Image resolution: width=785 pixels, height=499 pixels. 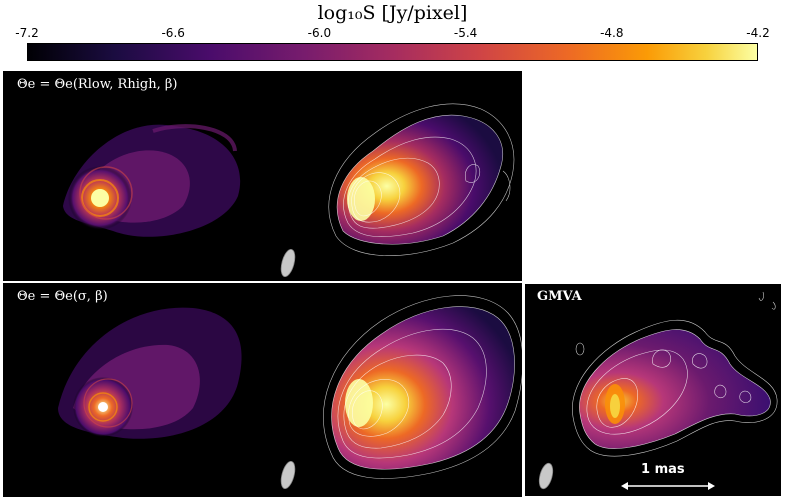 What do you see at coordinates (152, 180) in the screenshot?
I see `simulation-image-row1` at bounding box center [152, 180].